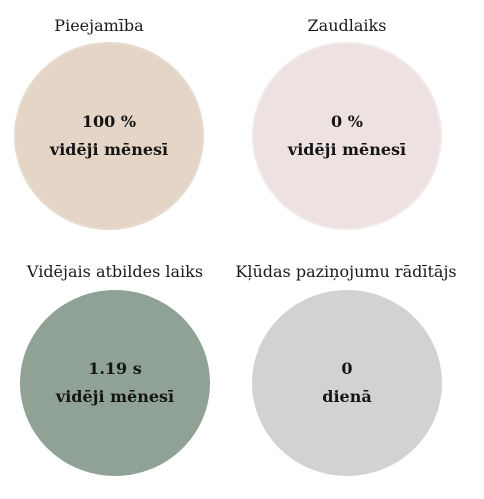 This screenshot has width=484, height=499. I want to click on availability-title: Pieejamība, so click(99, 25).